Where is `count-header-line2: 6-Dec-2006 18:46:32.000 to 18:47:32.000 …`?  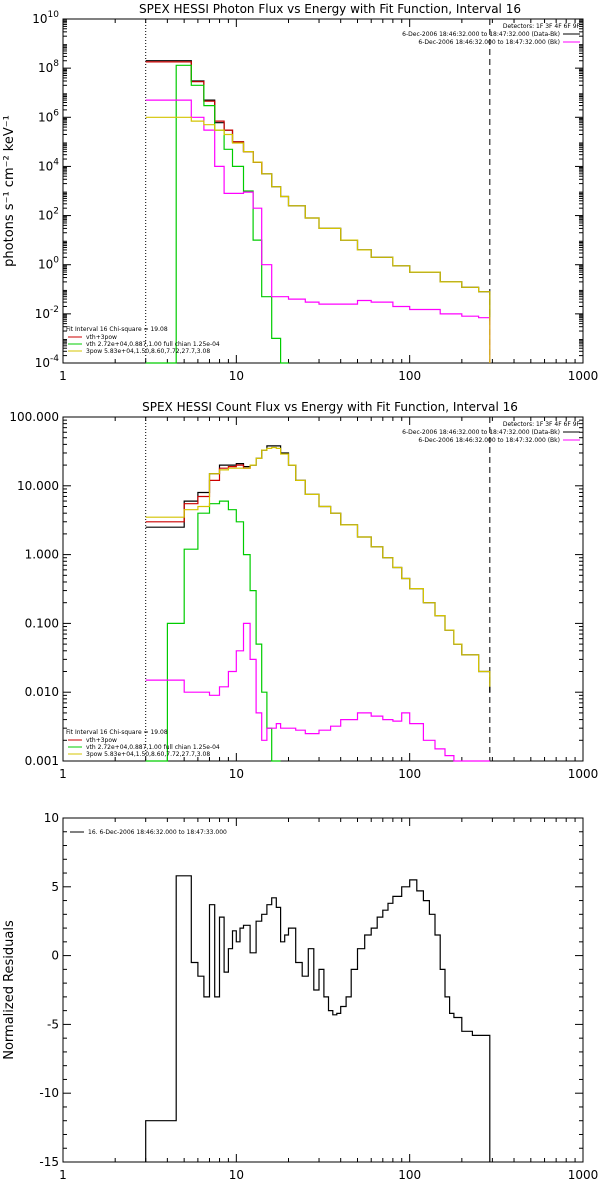 count-header-line2: 6-Dec-2006 18:46:32.000 to 18:47:32.000 … is located at coordinates (489, 440).